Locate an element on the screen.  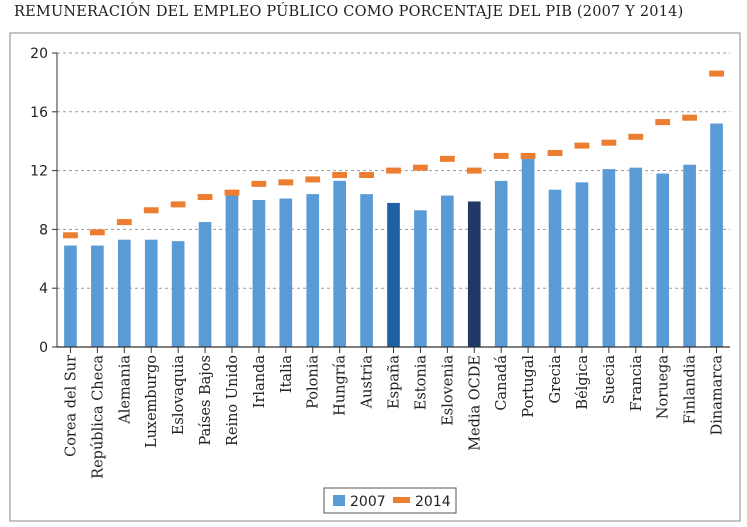
marker-2014-canadá is located at coordinates (501, 155).